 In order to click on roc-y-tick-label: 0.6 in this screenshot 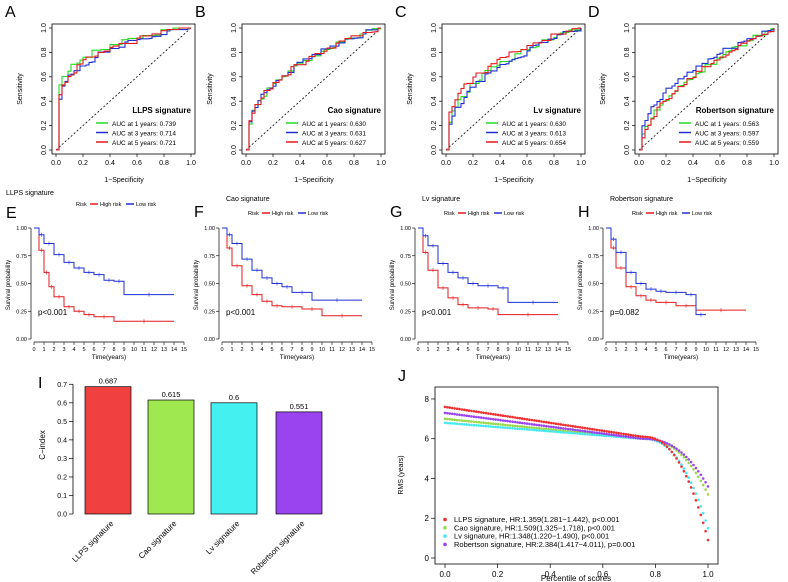, I will do `click(234, 77)`.